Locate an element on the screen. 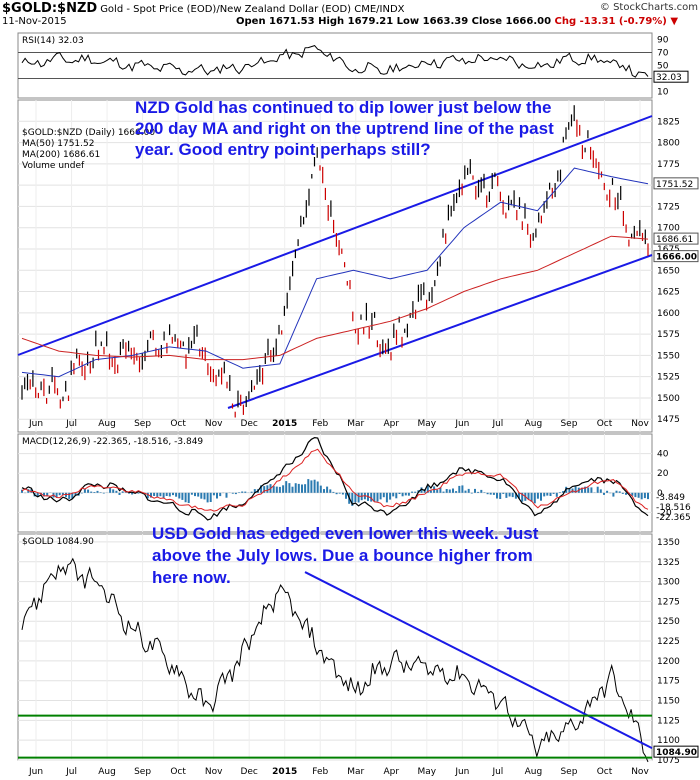 The width and height of the screenshot is (700, 780). usd-tick-label: 1300 is located at coordinates (668, 583).